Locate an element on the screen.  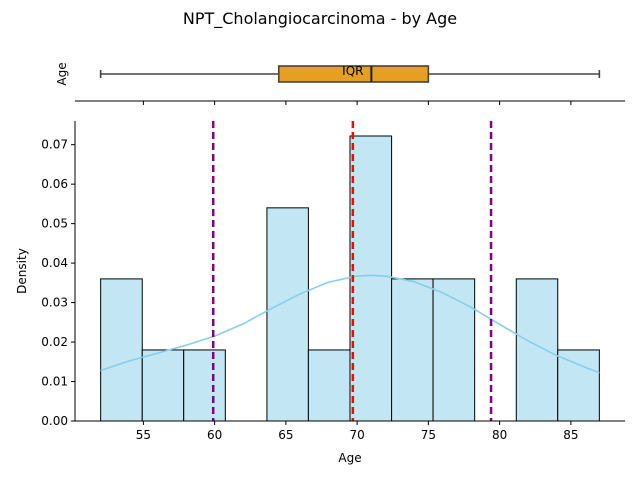
y-tick-label: 0.03 is located at coordinates (54, 303).